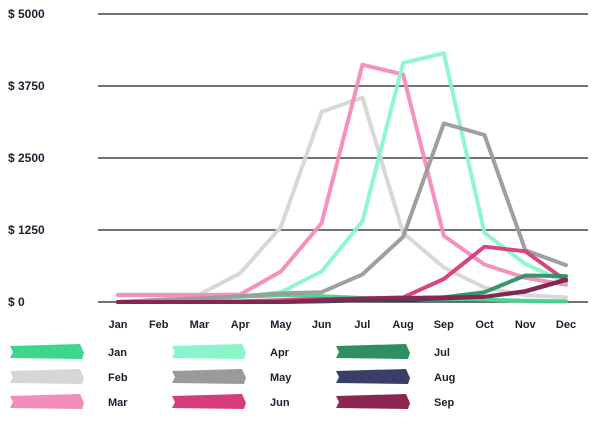 This screenshot has height=432, width=600. I want to click on y-tick-label: $ 0, so click(16, 302).